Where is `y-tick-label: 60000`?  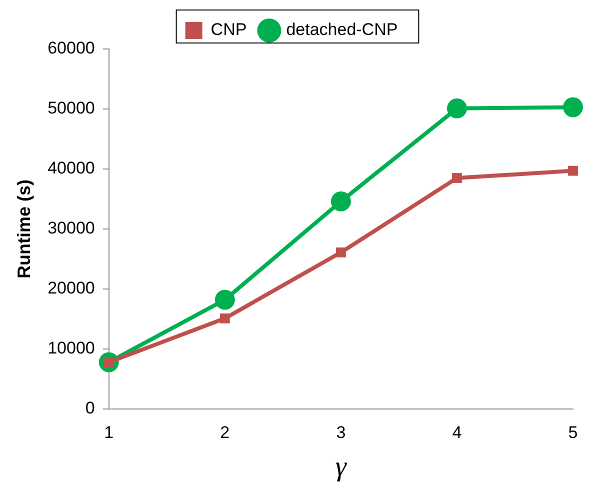 y-tick-label: 60000 is located at coordinates (71, 48).